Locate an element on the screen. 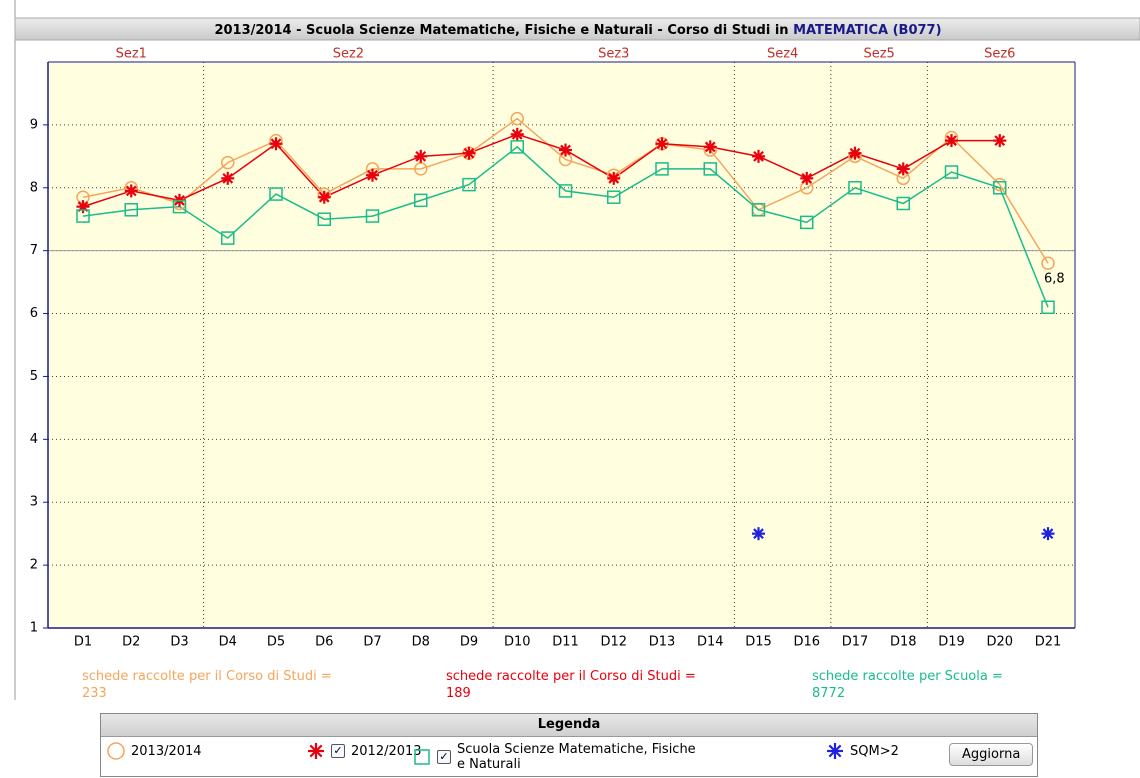 Image resolution: width=1140 pixels, height=778 pixels. x-tick-label: D9 is located at coordinates (469, 642).